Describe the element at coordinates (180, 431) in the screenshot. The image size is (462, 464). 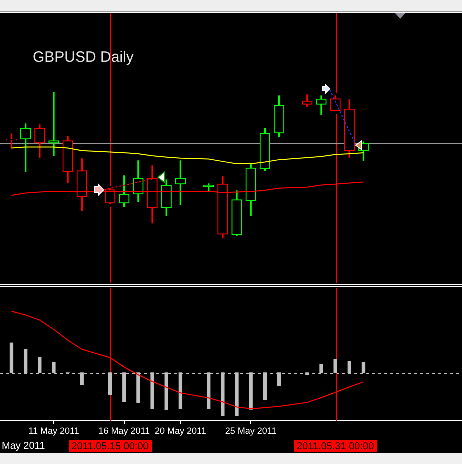
I see `x-tick-label: 20 May 2011` at that location.